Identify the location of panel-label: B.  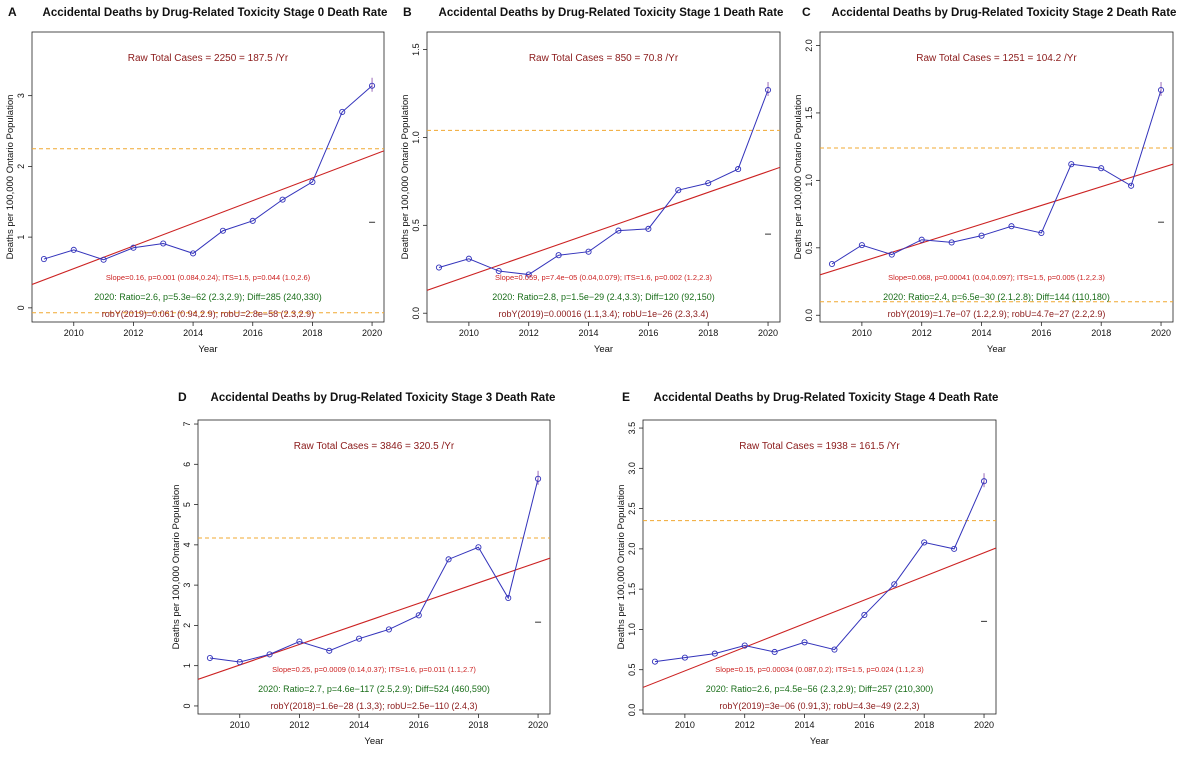
(407, 12).